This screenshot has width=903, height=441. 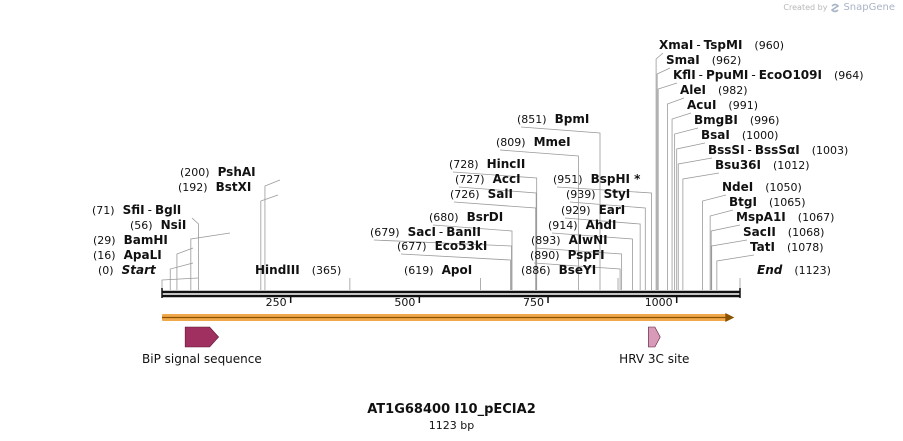 What do you see at coordinates (385, 232) in the screenshot?
I see `site-position: (679)` at bounding box center [385, 232].